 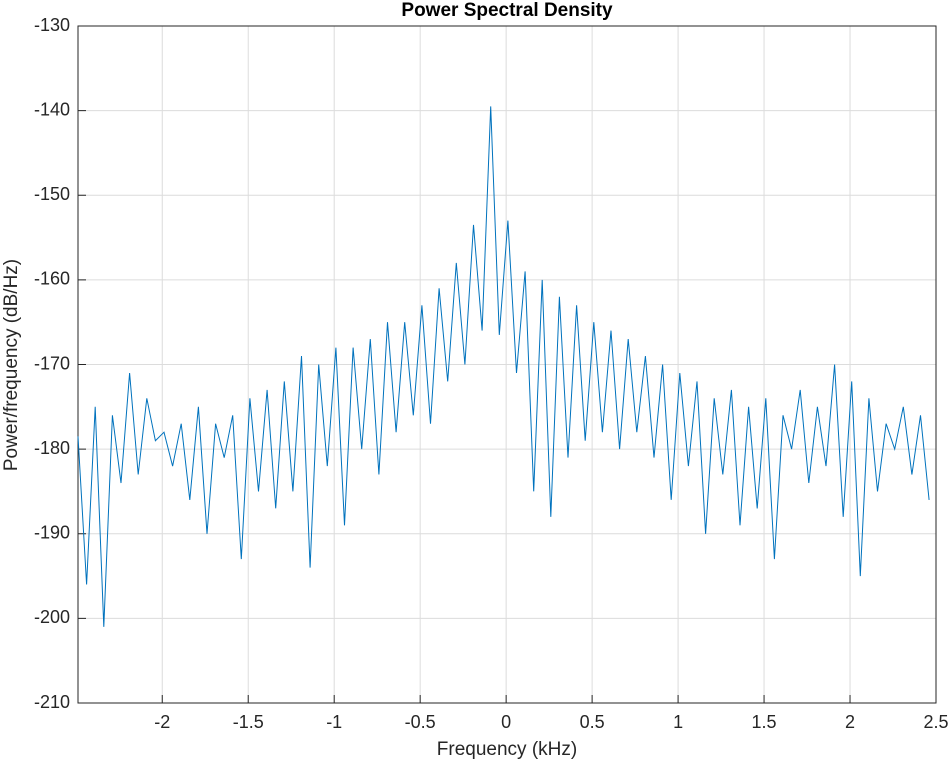 I want to click on y-tick-label: -210, so click(x=52, y=702).